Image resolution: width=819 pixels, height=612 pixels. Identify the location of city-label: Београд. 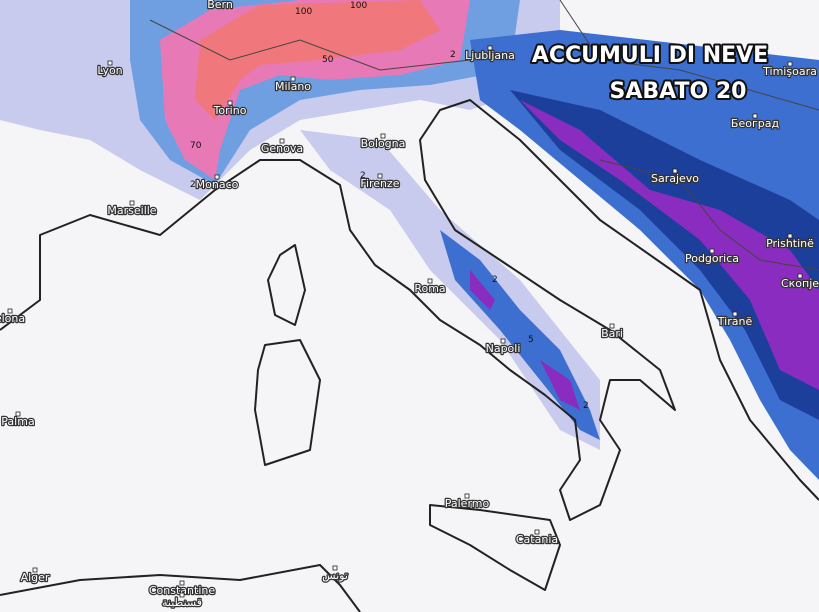
(755, 123).